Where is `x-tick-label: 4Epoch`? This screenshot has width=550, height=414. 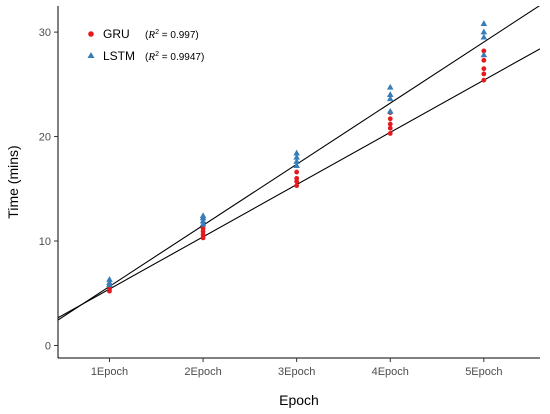 x-tick-label: 4Epoch is located at coordinates (390, 372).